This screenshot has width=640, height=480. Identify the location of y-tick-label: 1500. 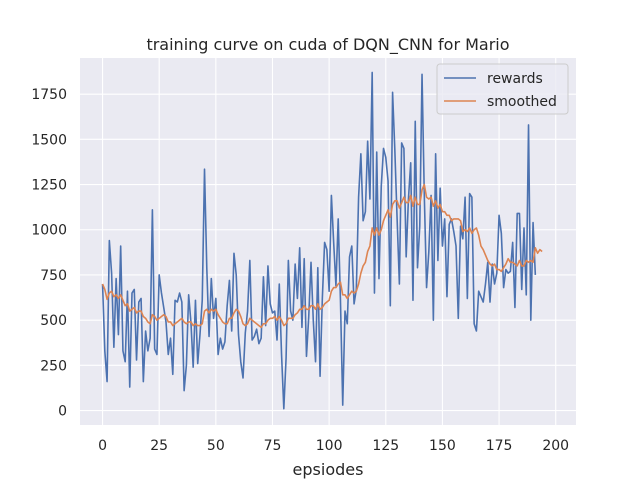
(49, 140).